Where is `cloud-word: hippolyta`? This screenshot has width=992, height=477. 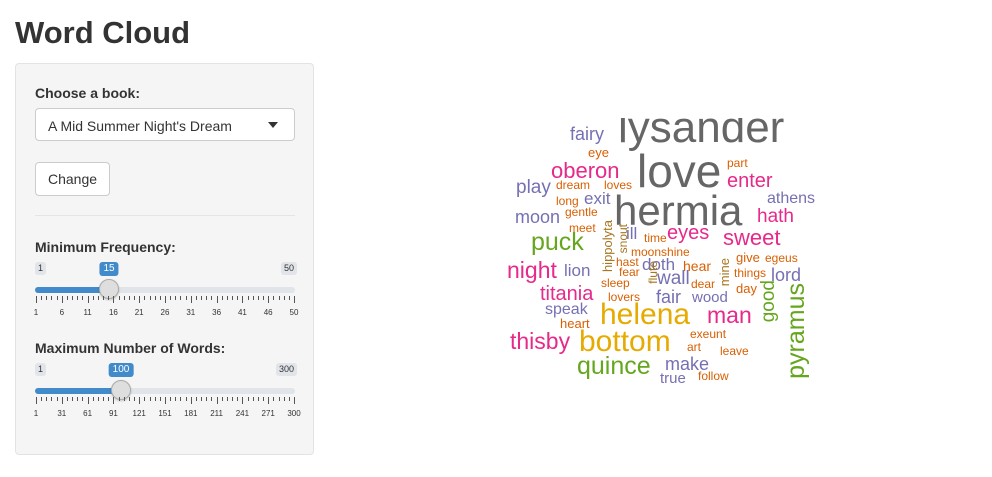 cloud-word: hippolyta is located at coordinates (607, 246).